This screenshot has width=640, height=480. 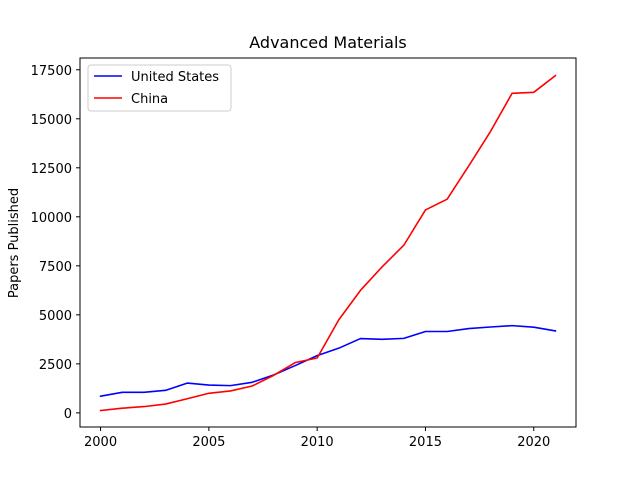 I want to click on y-tick-label: 5000, so click(x=55, y=316).